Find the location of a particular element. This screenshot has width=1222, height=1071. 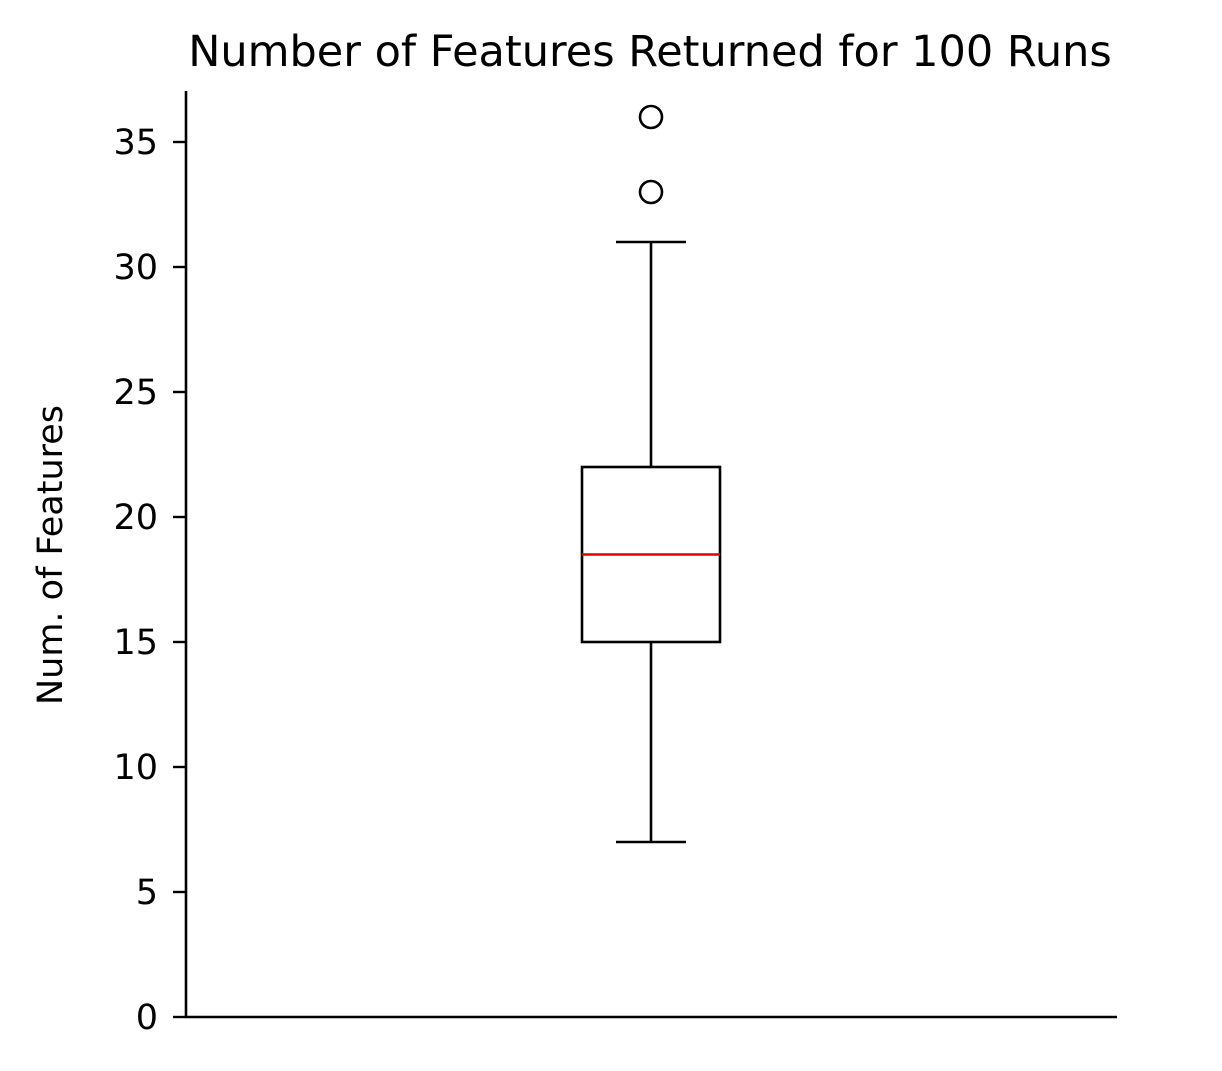

y-tick-label: 35 is located at coordinates (135, 143).